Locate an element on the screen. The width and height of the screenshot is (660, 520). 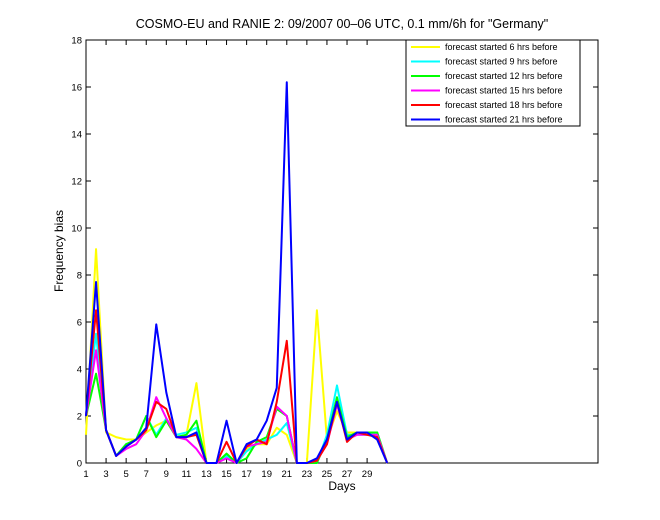
x-tick-label: 23 is located at coordinates (307, 474).